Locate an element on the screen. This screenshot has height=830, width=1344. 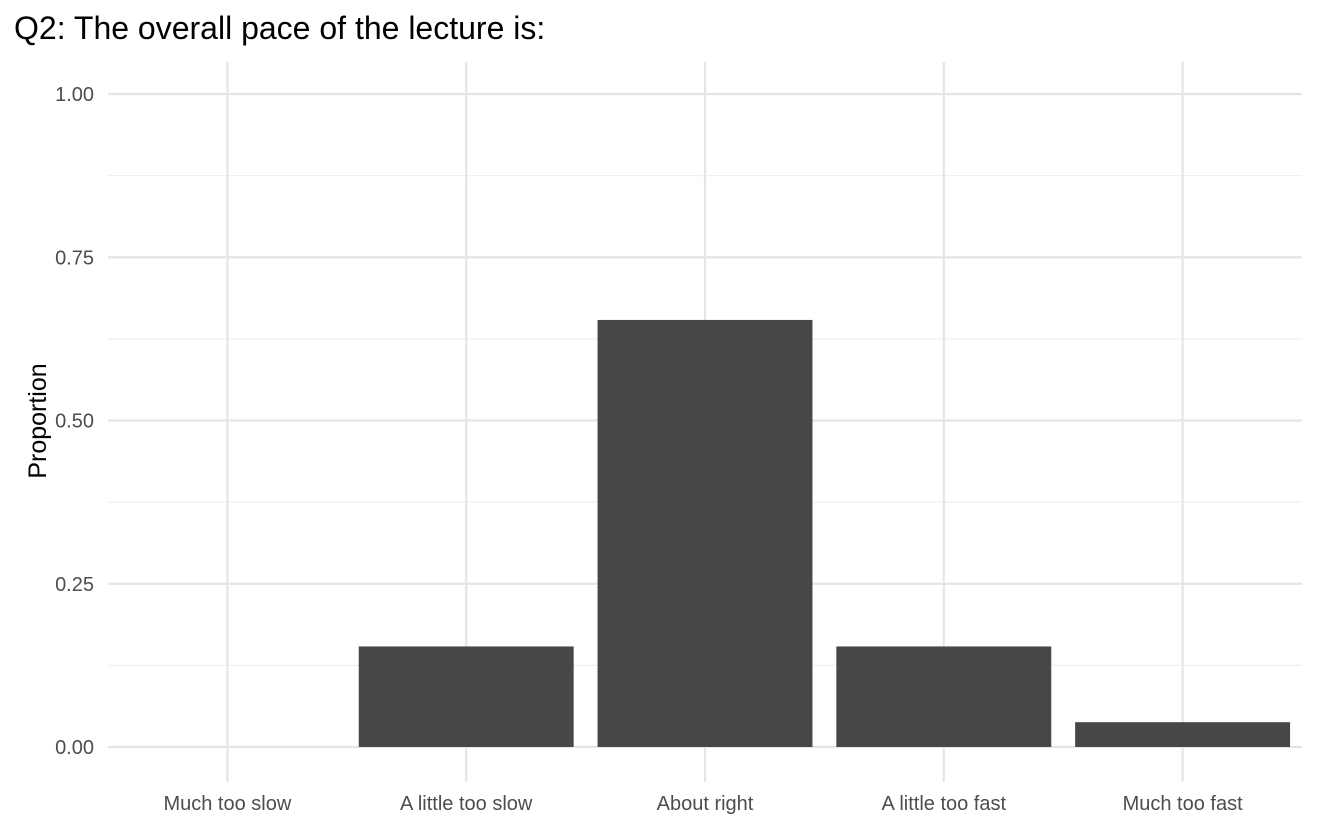
y-axis-ticks: 0.00 0.25 0.50 0.75 1.00 is located at coordinates (74, 421).